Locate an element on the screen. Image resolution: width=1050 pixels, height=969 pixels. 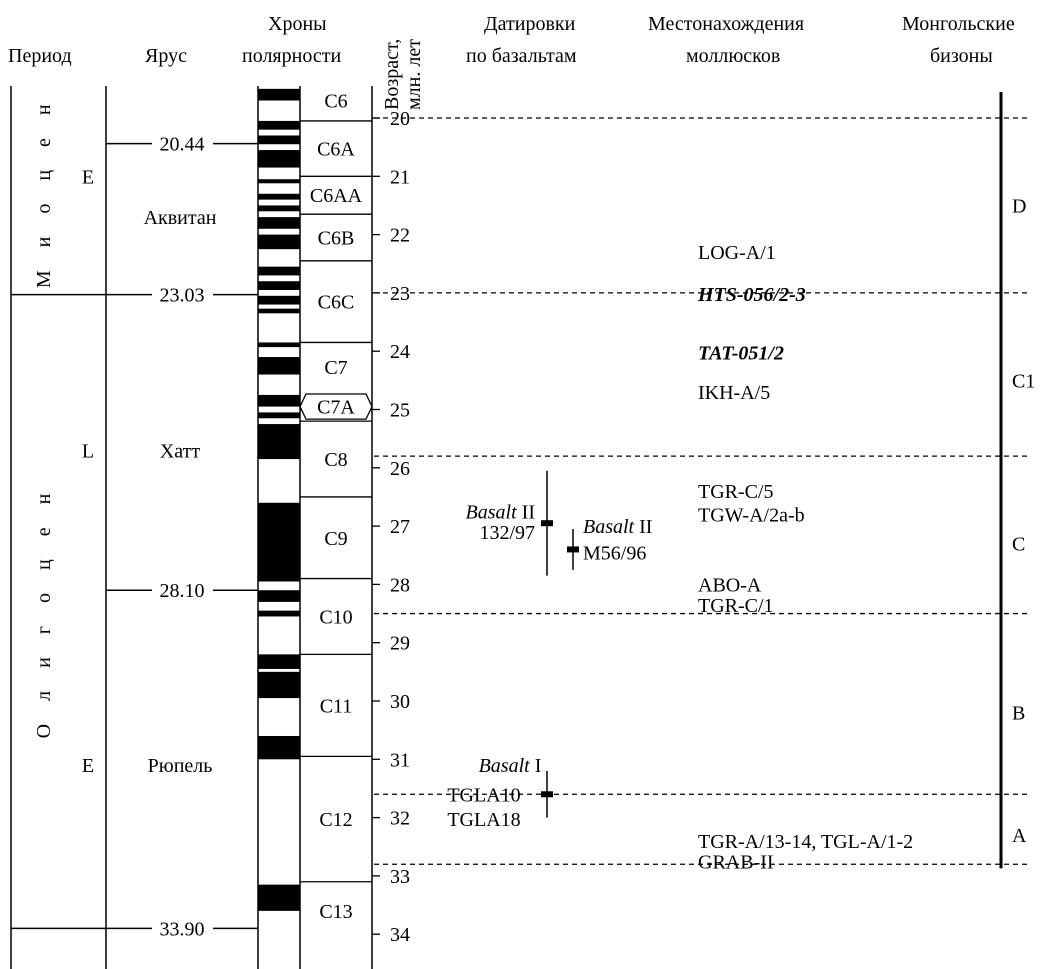
bison-zones: D C1 C B A is located at coordinates (1023, 521).